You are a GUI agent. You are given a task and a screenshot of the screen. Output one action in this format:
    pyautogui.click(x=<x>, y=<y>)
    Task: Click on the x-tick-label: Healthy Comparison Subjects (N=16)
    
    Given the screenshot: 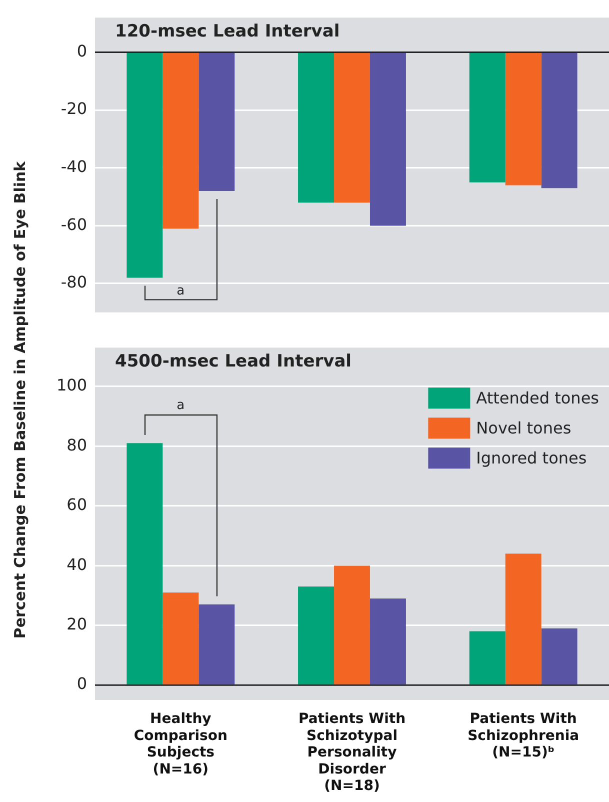 What is the action you would take?
    pyautogui.click(x=181, y=744)
    